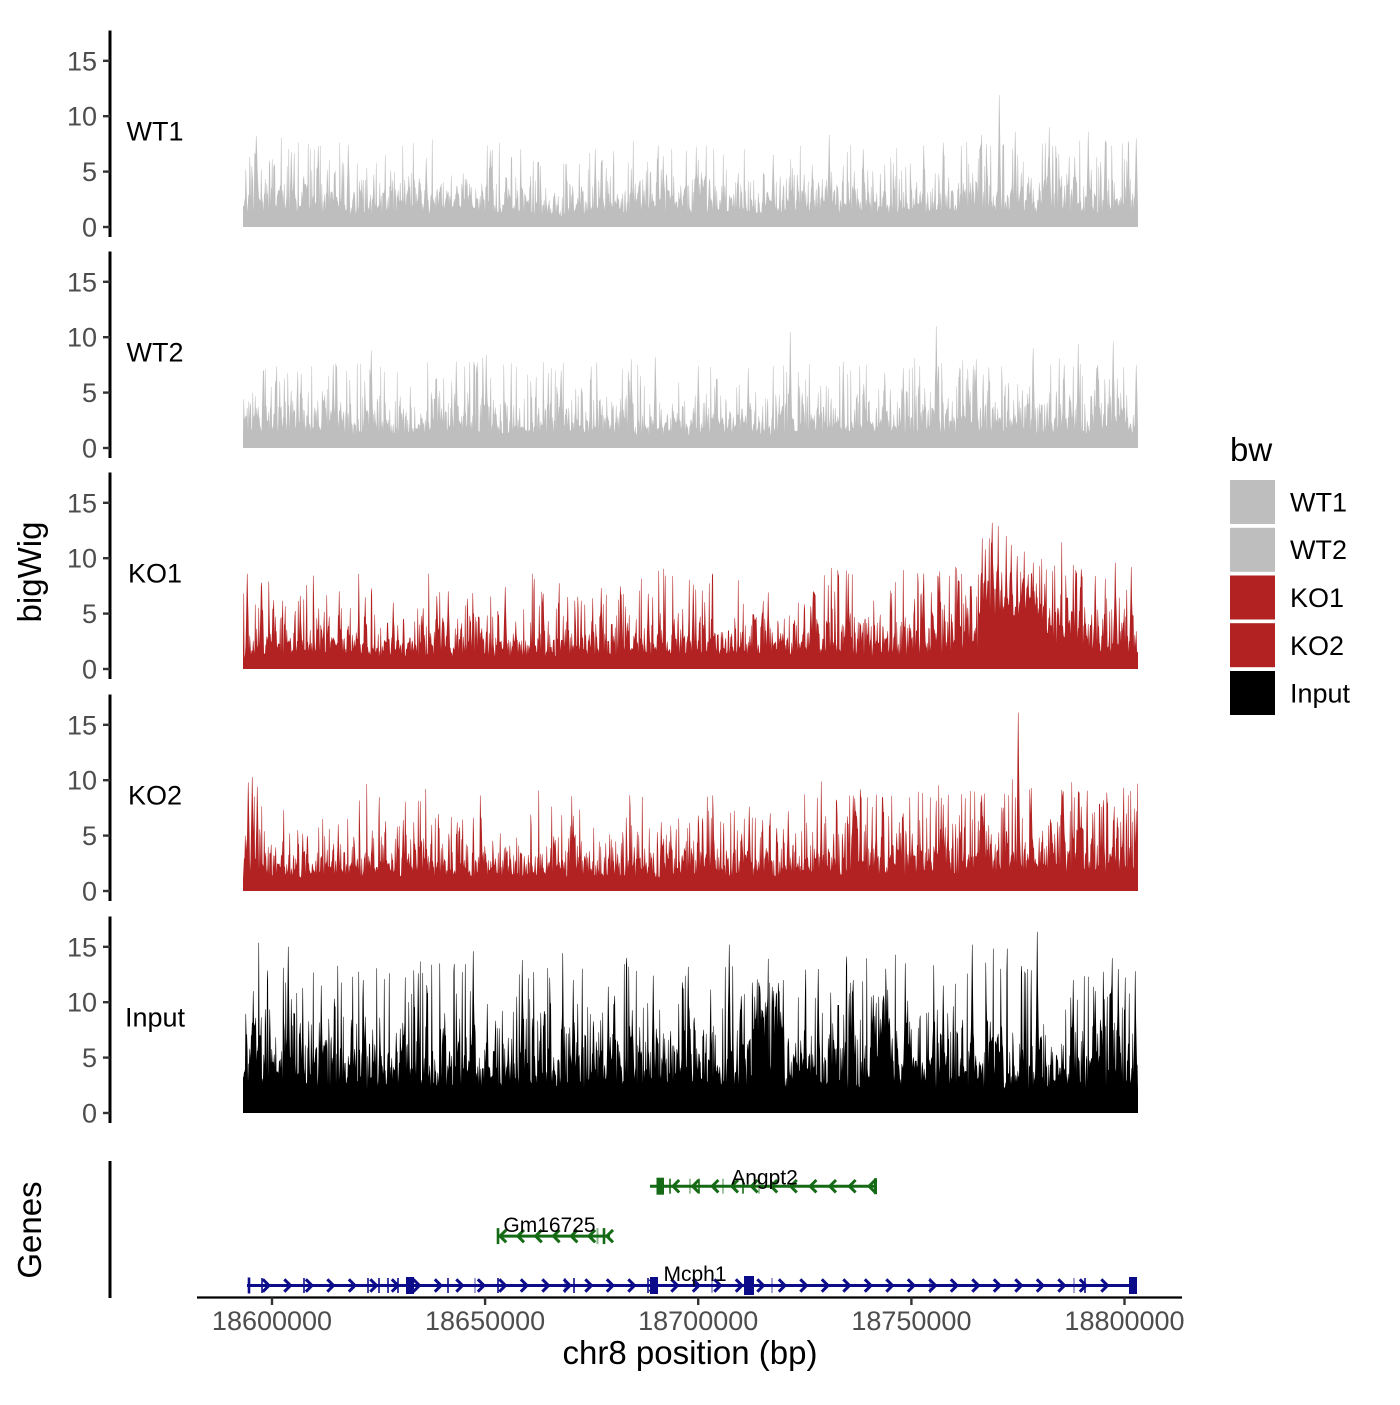  I want to click on svg-text: bigWig, so click(29, 572).